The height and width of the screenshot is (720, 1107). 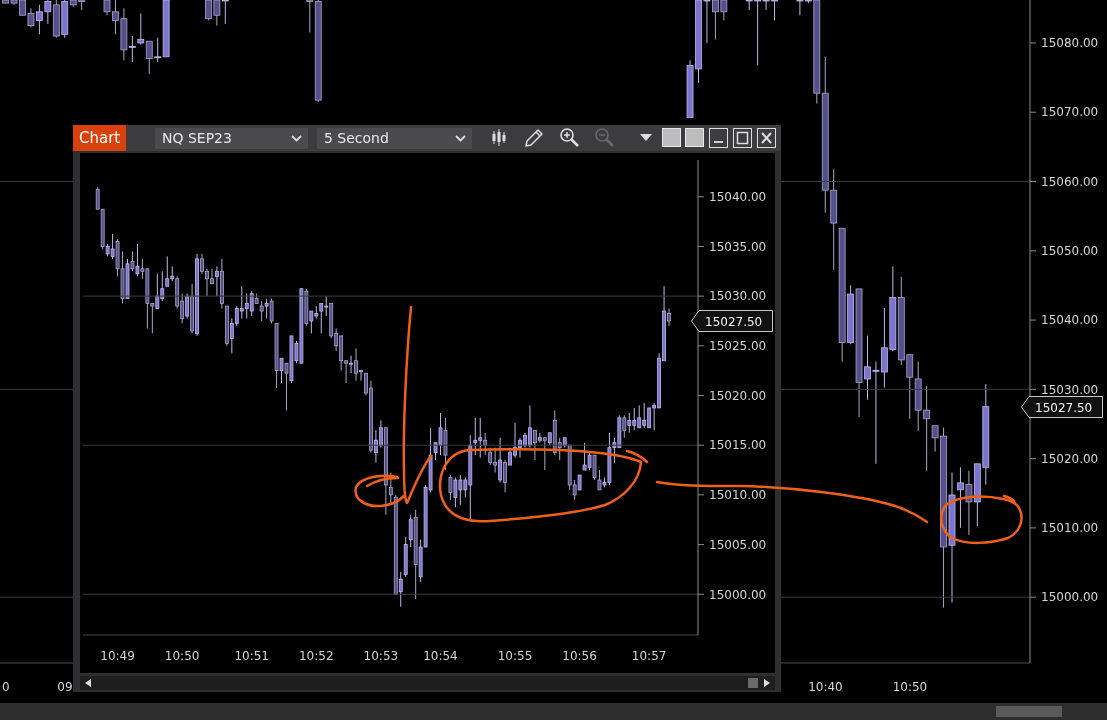 I want to click on y-tick-label: 15050.00, so click(x=1070, y=251).